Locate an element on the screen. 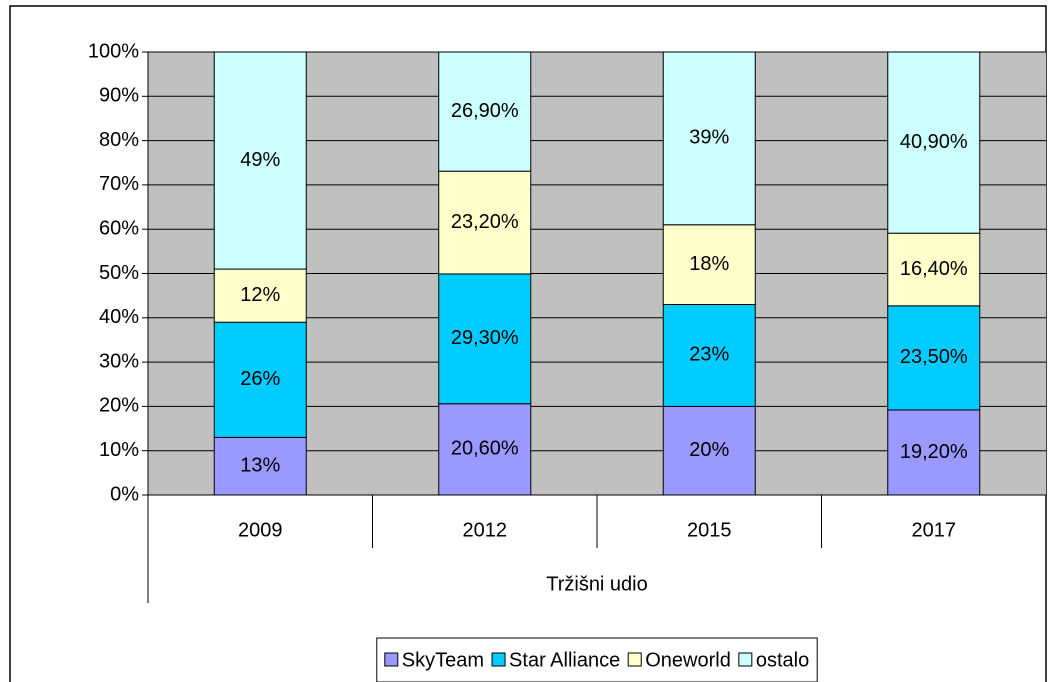  value-label: 49% is located at coordinates (260, 160).